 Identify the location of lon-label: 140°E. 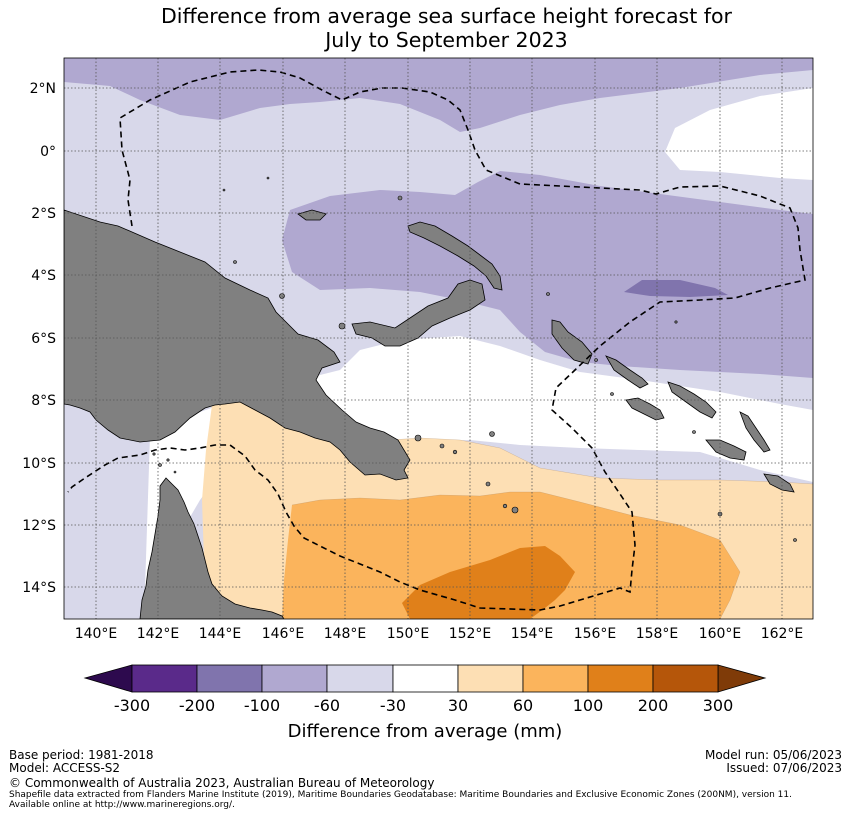
(96, 634).